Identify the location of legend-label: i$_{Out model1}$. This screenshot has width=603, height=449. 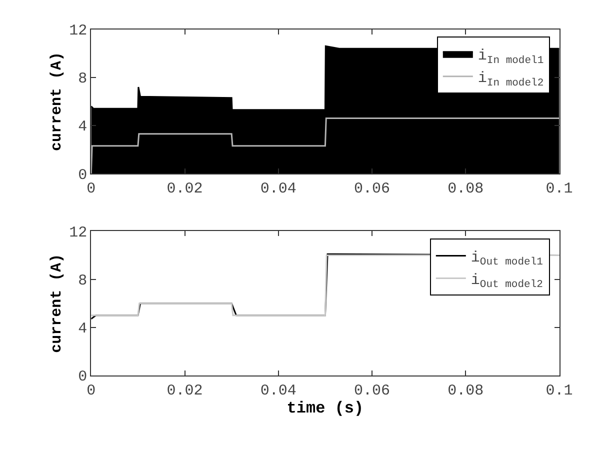
(506, 259).